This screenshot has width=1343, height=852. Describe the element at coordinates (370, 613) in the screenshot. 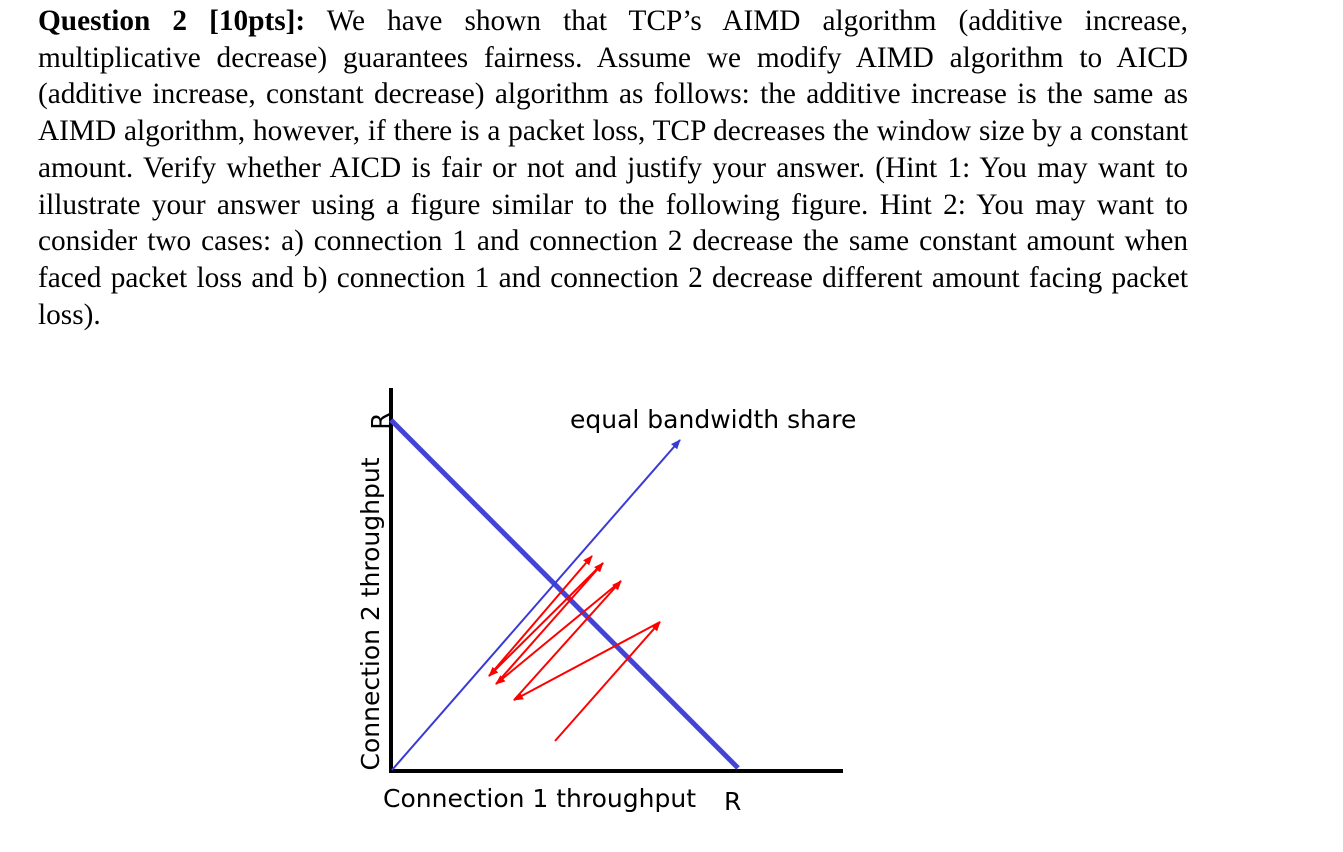

I see `y-axis-label: Connection 2 throughput` at that location.